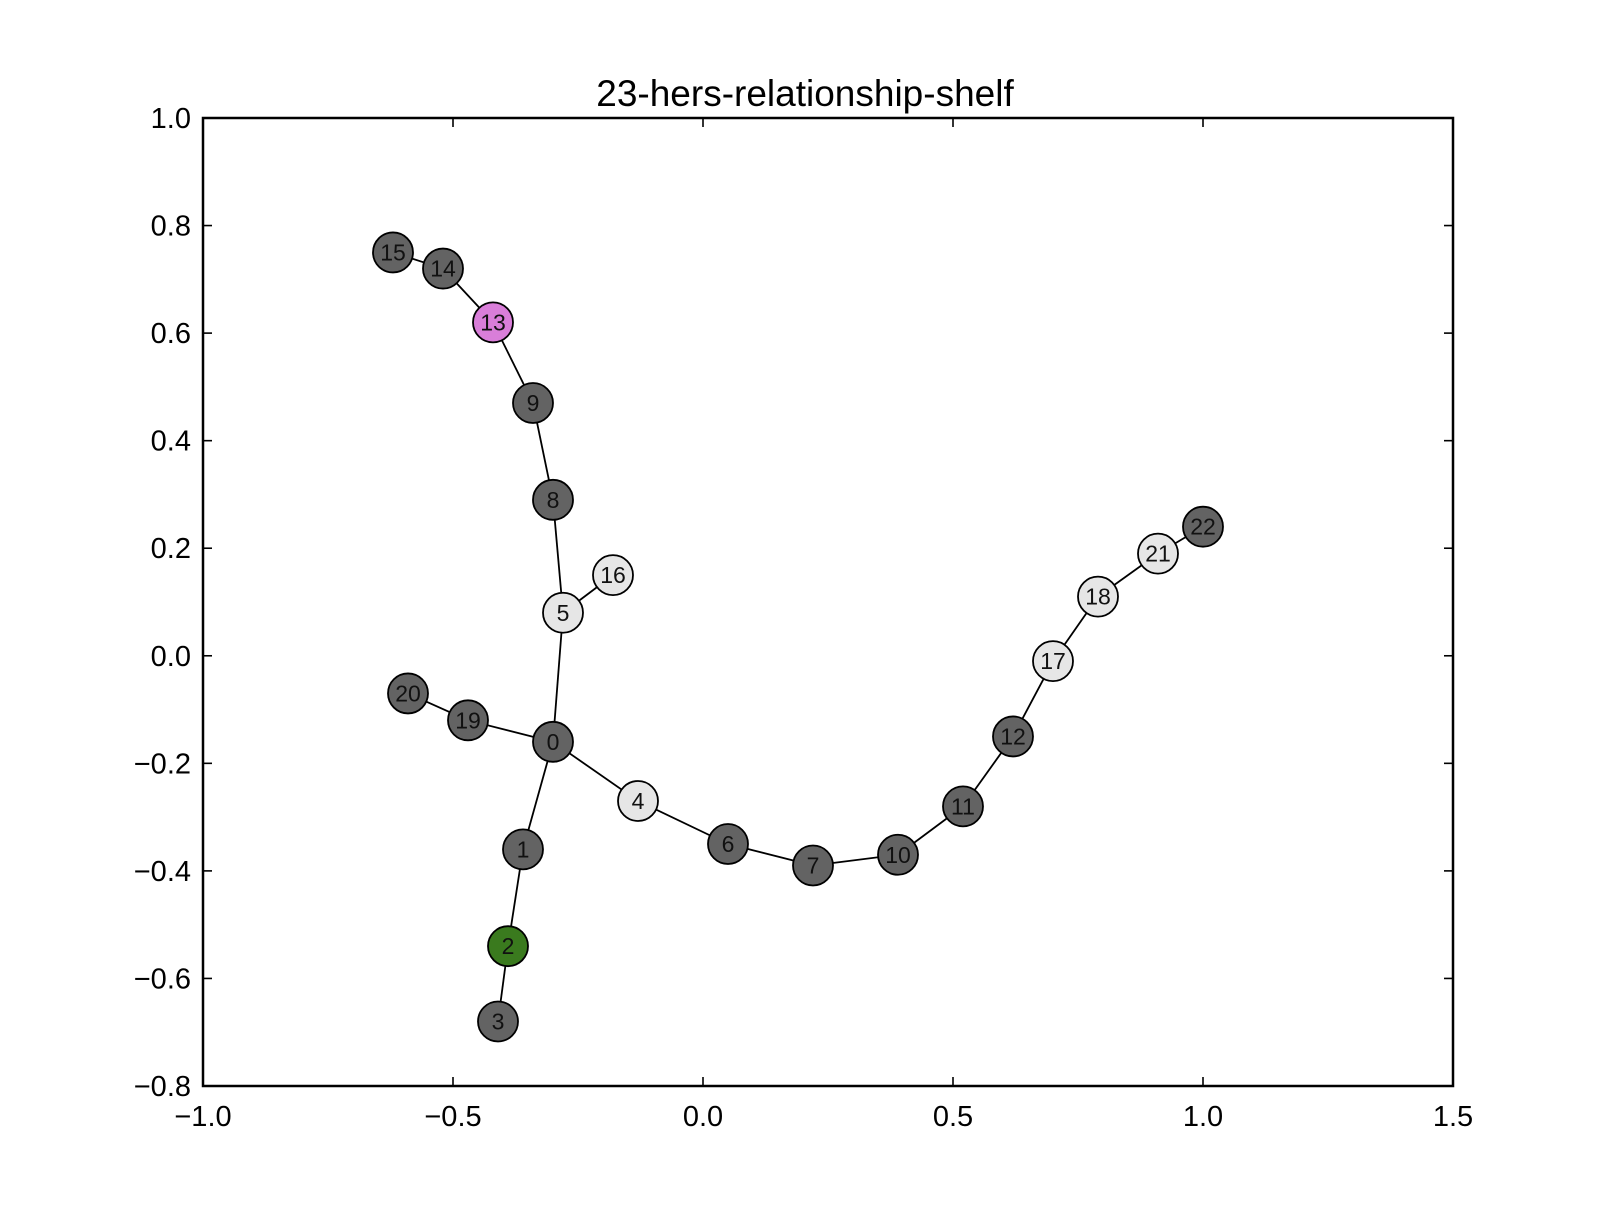  I want to click on node-label: 3, so click(498, 1021).